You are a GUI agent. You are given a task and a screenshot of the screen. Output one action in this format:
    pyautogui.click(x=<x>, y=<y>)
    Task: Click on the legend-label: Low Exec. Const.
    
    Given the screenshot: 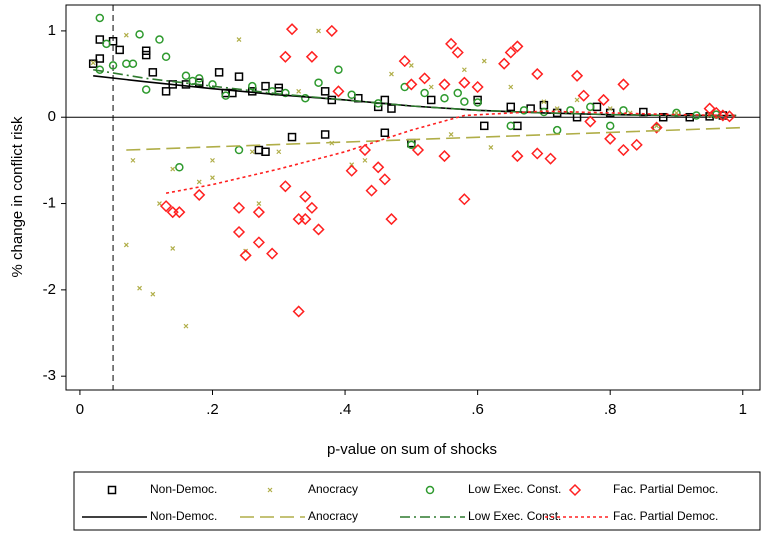 What is the action you would take?
    pyautogui.click(x=514, y=489)
    